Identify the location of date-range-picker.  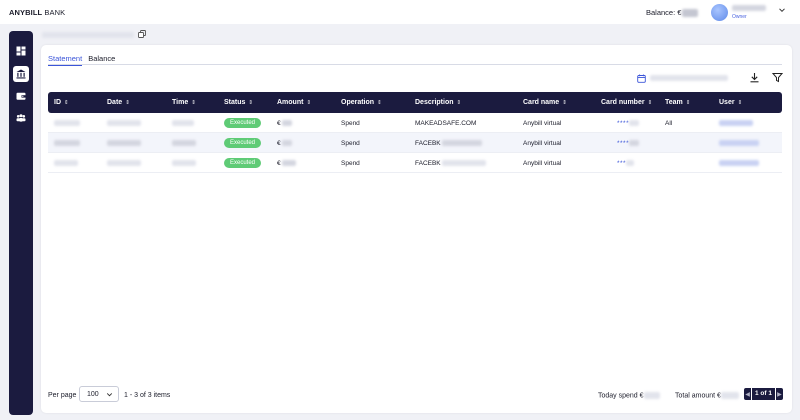
(683, 78).